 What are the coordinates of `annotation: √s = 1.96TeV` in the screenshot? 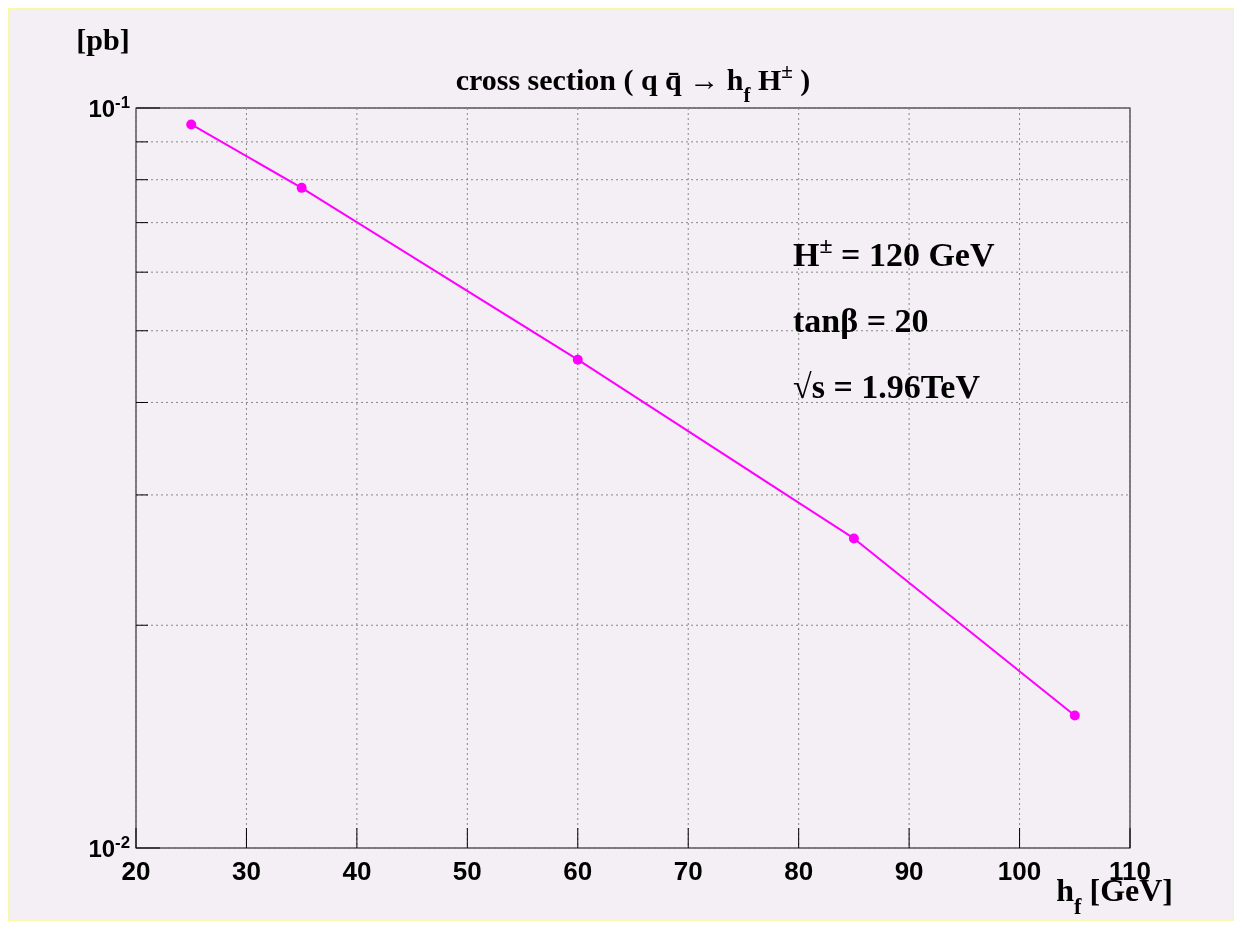 It's located at (887, 386).